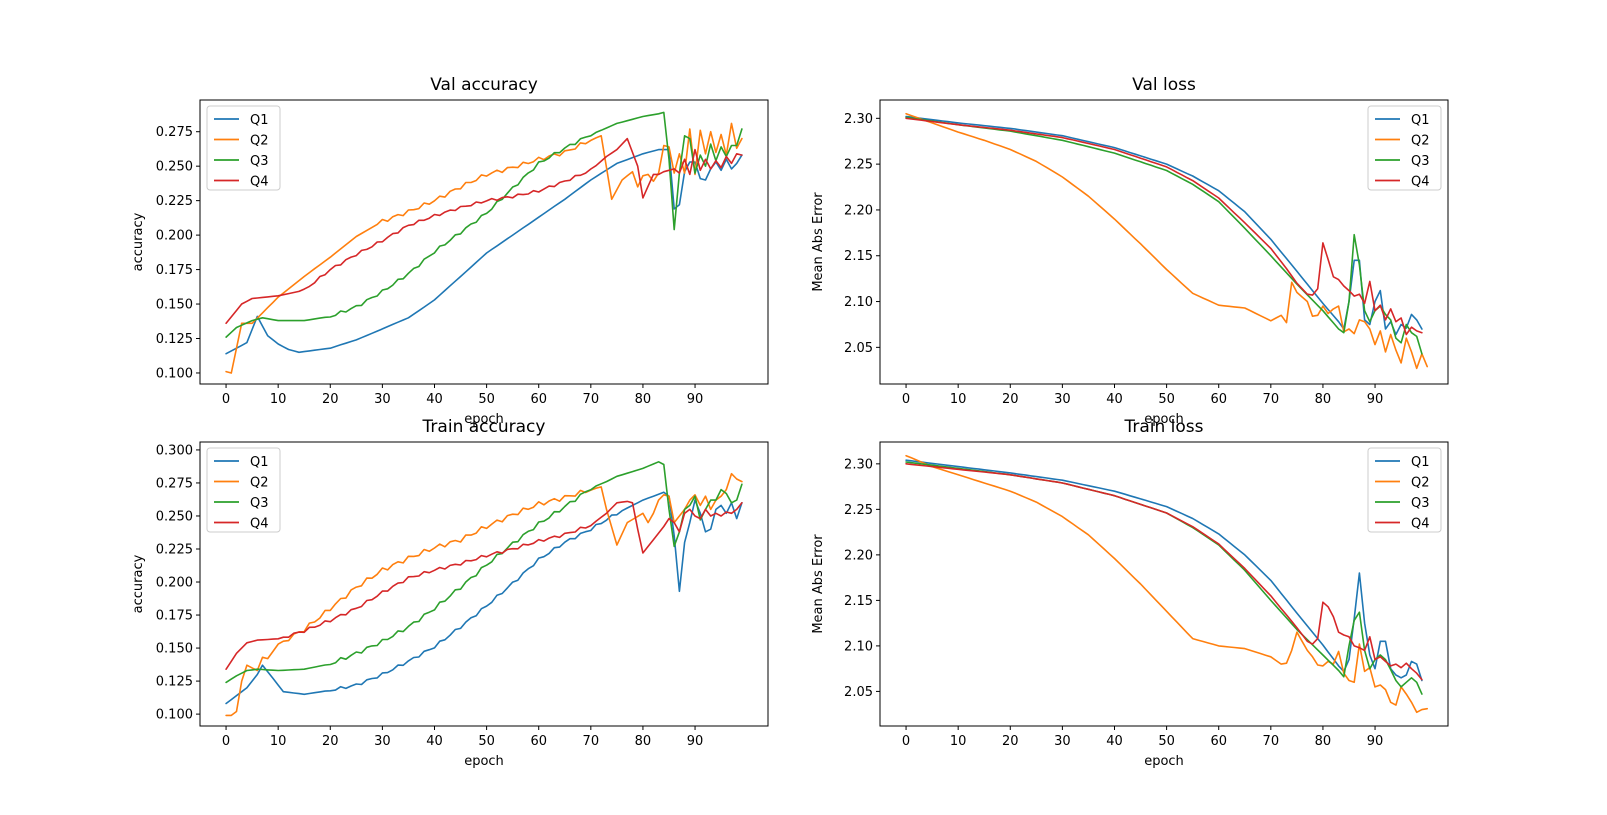  Describe the element at coordinates (174, 450) in the screenshot. I see `y-tick-label: 0.300` at that location.